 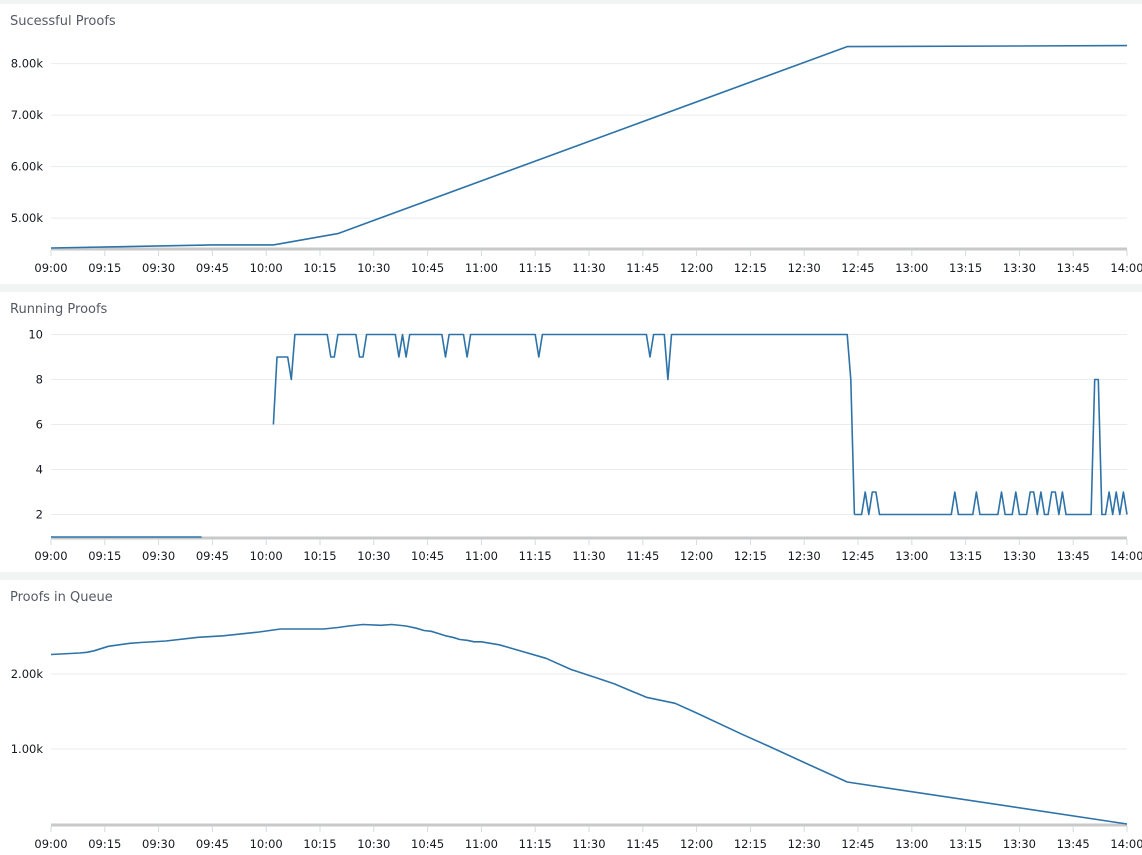 I want to click on y-tick-label: 2, so click(x=39, y=515).